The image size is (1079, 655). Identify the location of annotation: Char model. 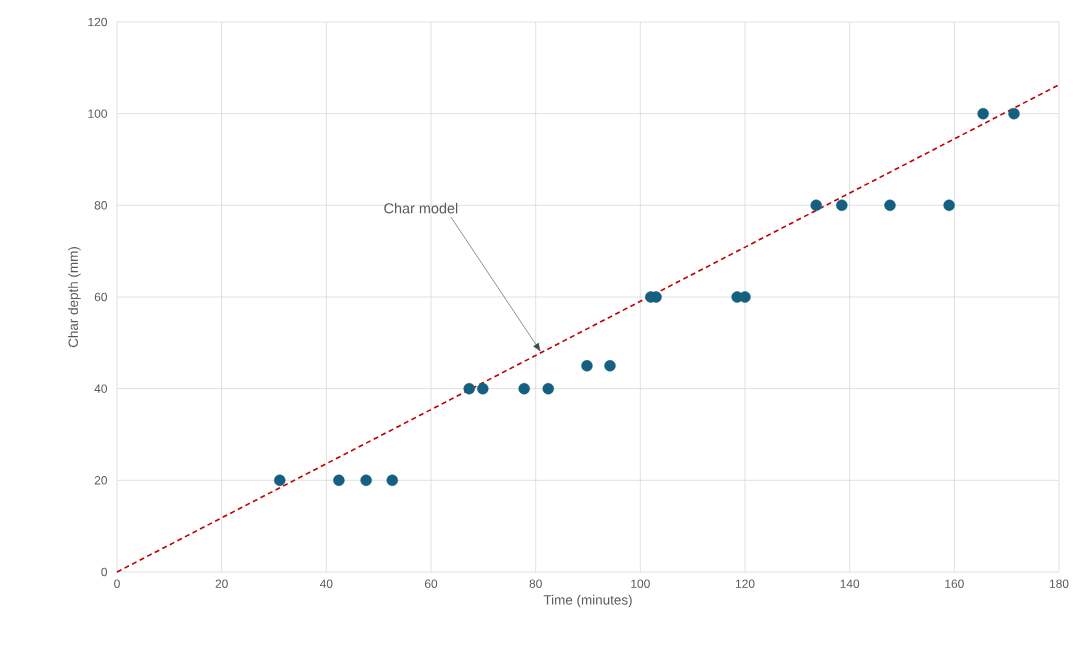
(421, 208).